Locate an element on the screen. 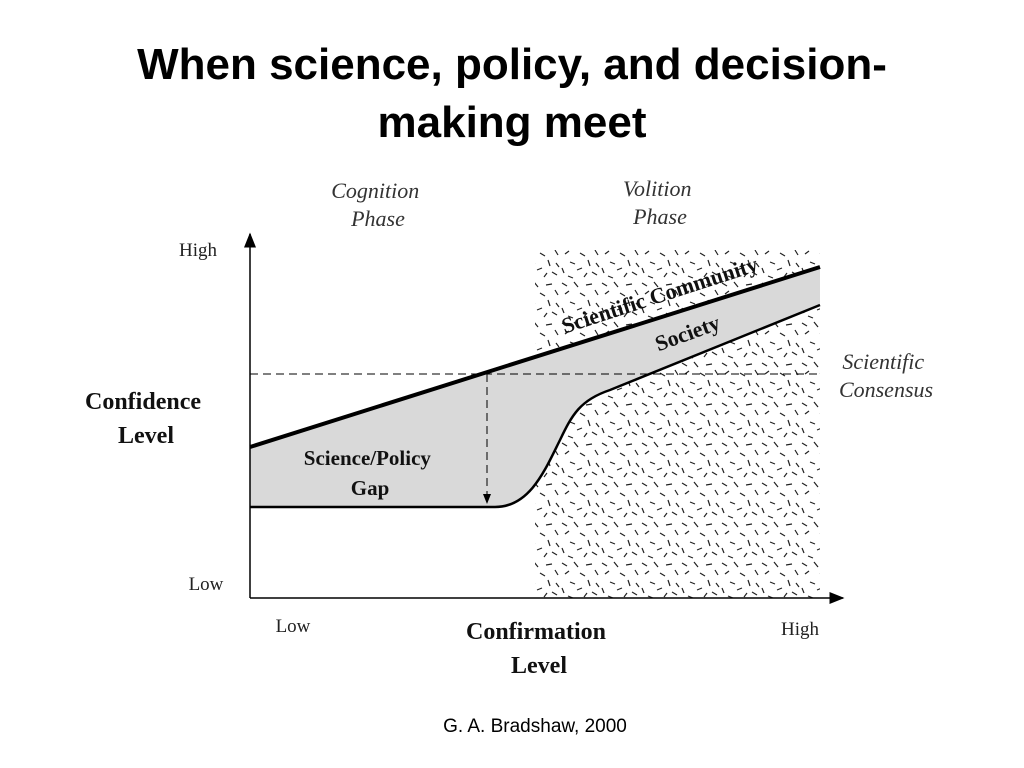 The height and width of the screenshot is (768, 1024). phase-line: Cognition is located at coordinates (375, 190).